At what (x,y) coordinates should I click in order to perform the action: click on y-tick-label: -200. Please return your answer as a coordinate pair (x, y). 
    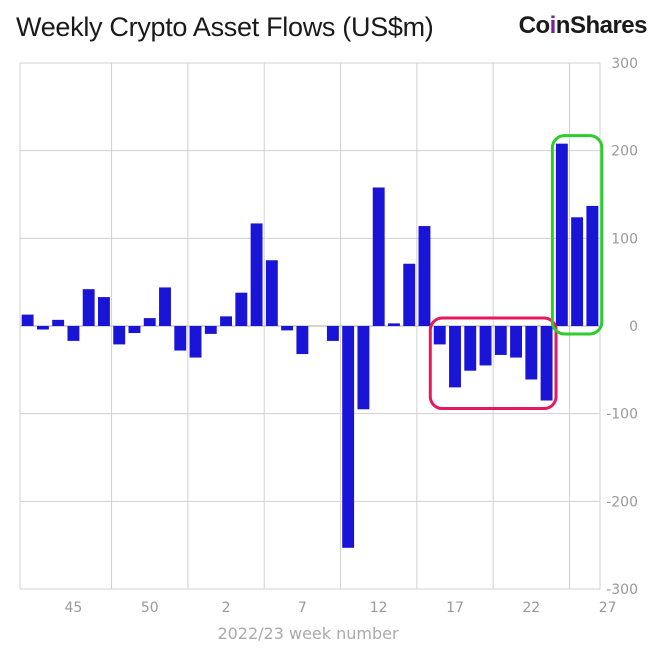
    Looking at the image, I should click on (622, 502).